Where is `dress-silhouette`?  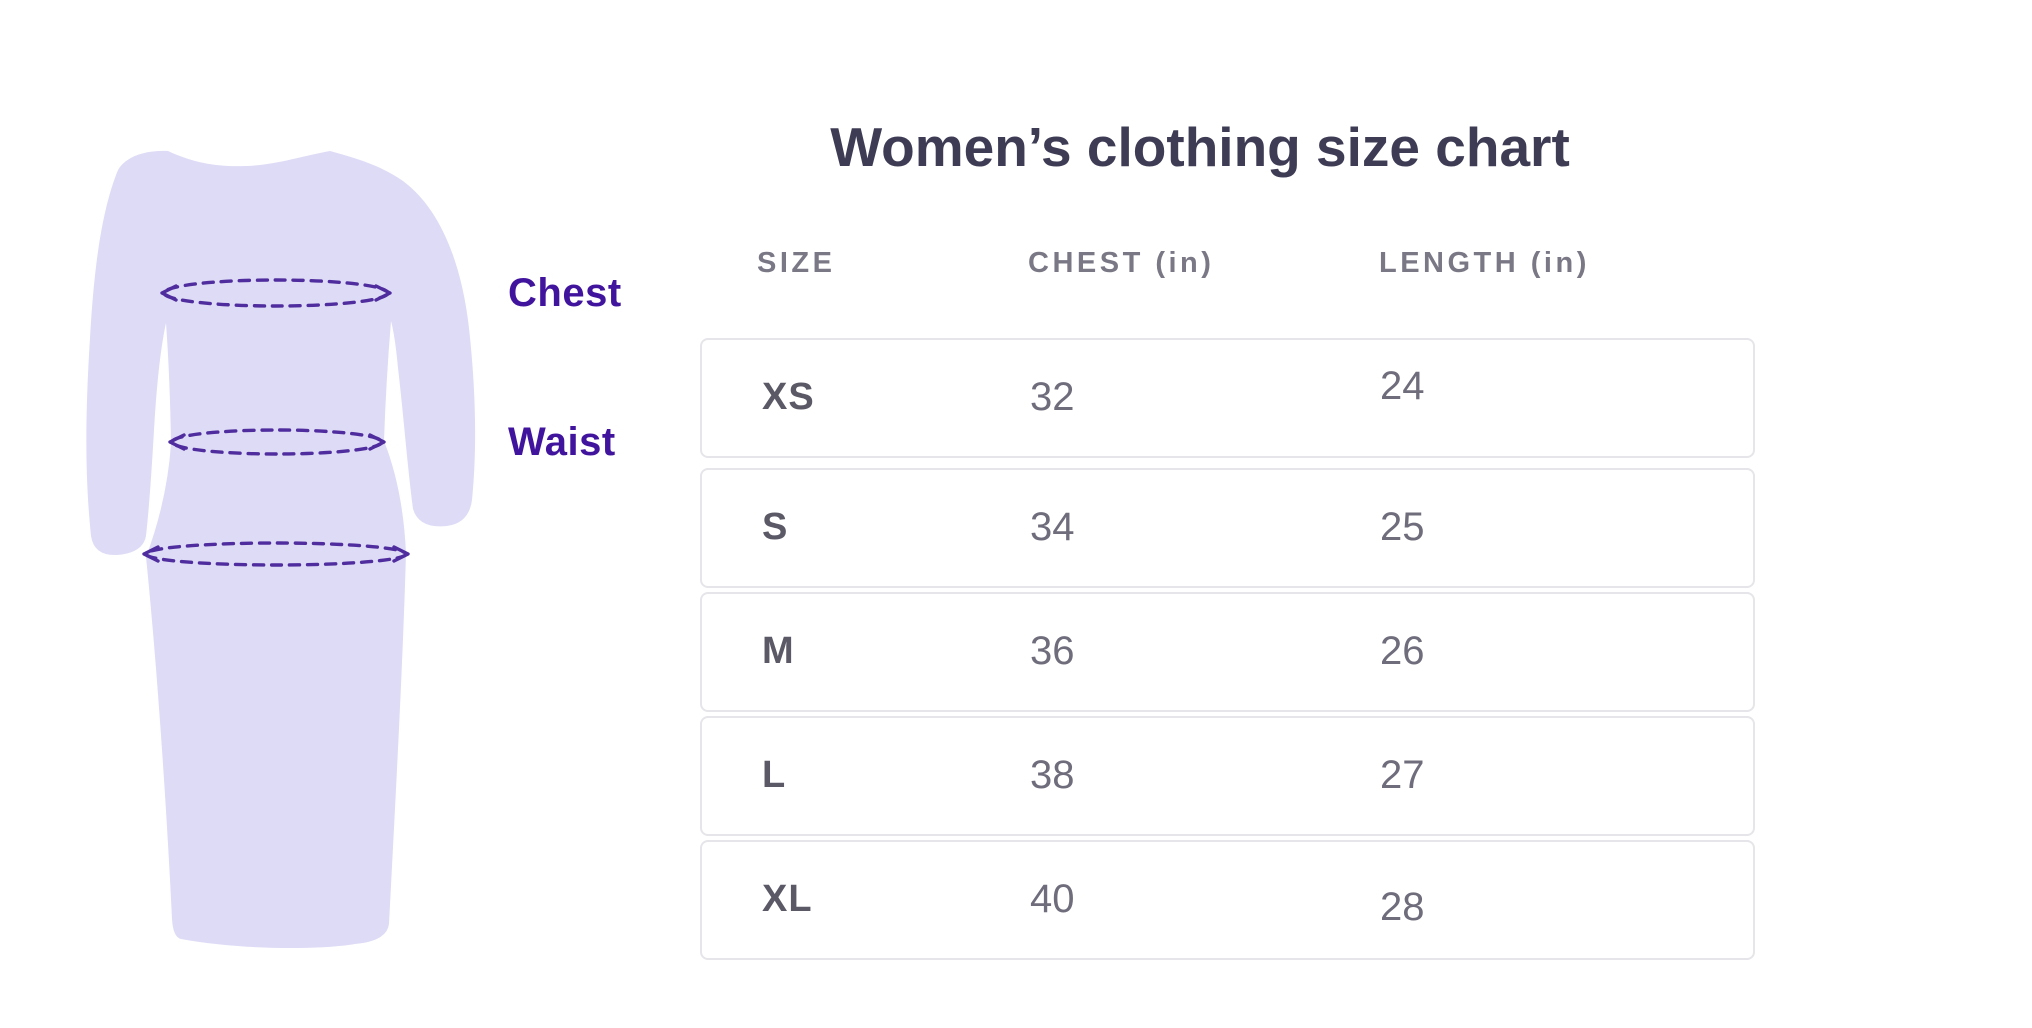
dress-silhouette is located at coordinates (281, 549).